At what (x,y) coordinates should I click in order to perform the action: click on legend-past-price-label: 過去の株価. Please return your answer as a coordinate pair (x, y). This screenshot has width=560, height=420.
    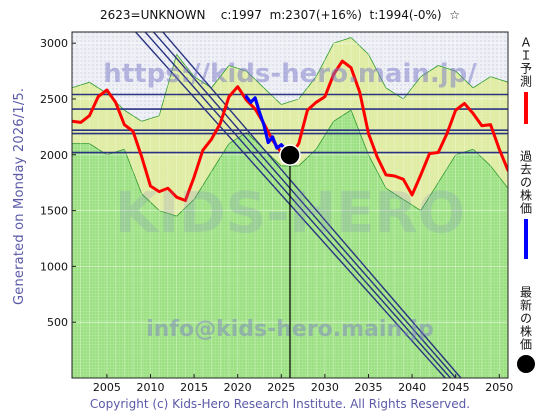
    Looking at the image, I should click on (525, 182).